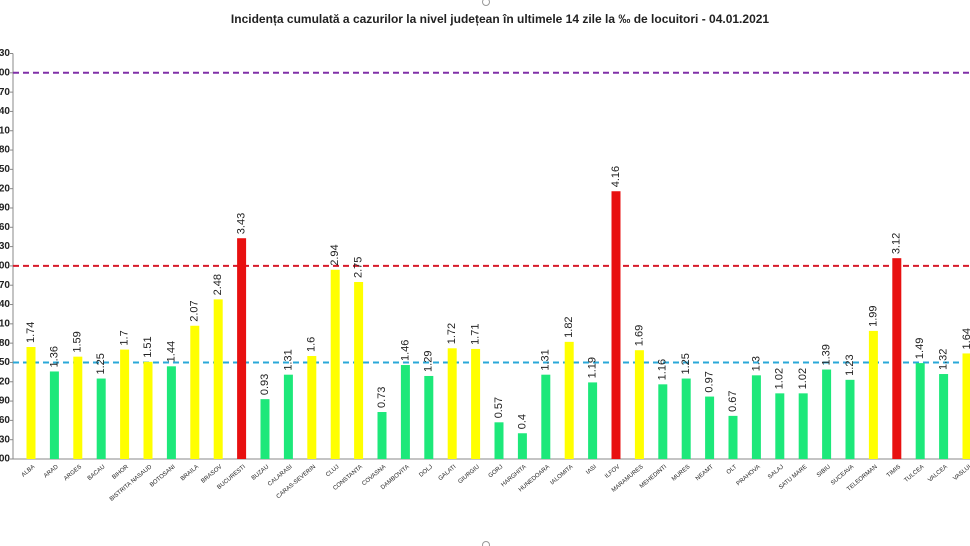 The width and height of the screenshot is (970, 546). Describe the element at coordinates (5, 266) in the screenshot. I see `y-tick-label: 3.00` at that location.